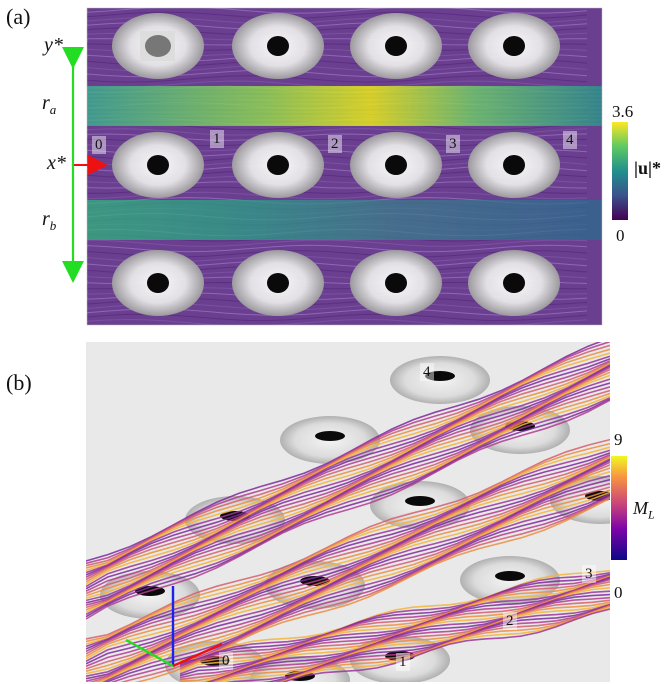  I want to click on panel-b-marker-3: 3, so click(589, 574).